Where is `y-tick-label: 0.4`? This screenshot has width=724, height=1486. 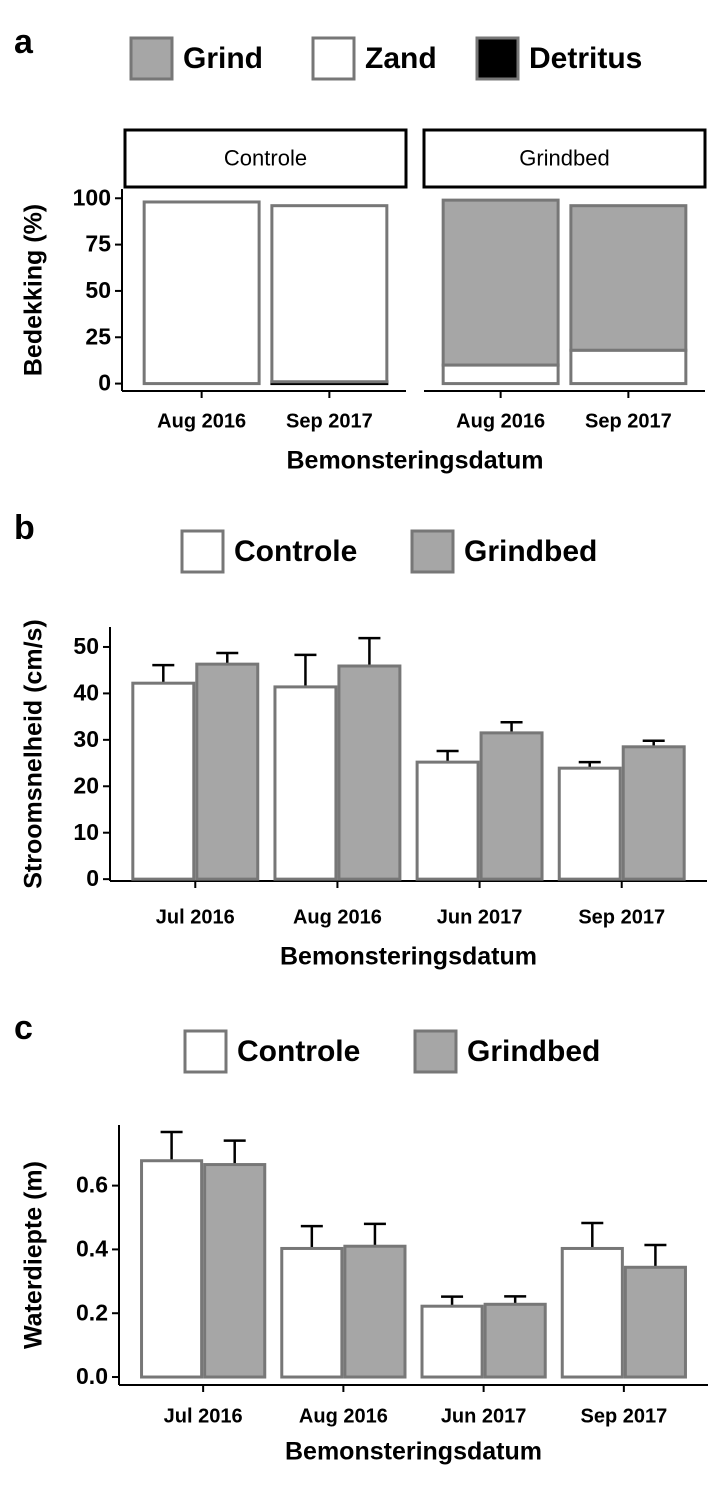
y-tick-label: 0.4 is located at coordinates (92, 1248).